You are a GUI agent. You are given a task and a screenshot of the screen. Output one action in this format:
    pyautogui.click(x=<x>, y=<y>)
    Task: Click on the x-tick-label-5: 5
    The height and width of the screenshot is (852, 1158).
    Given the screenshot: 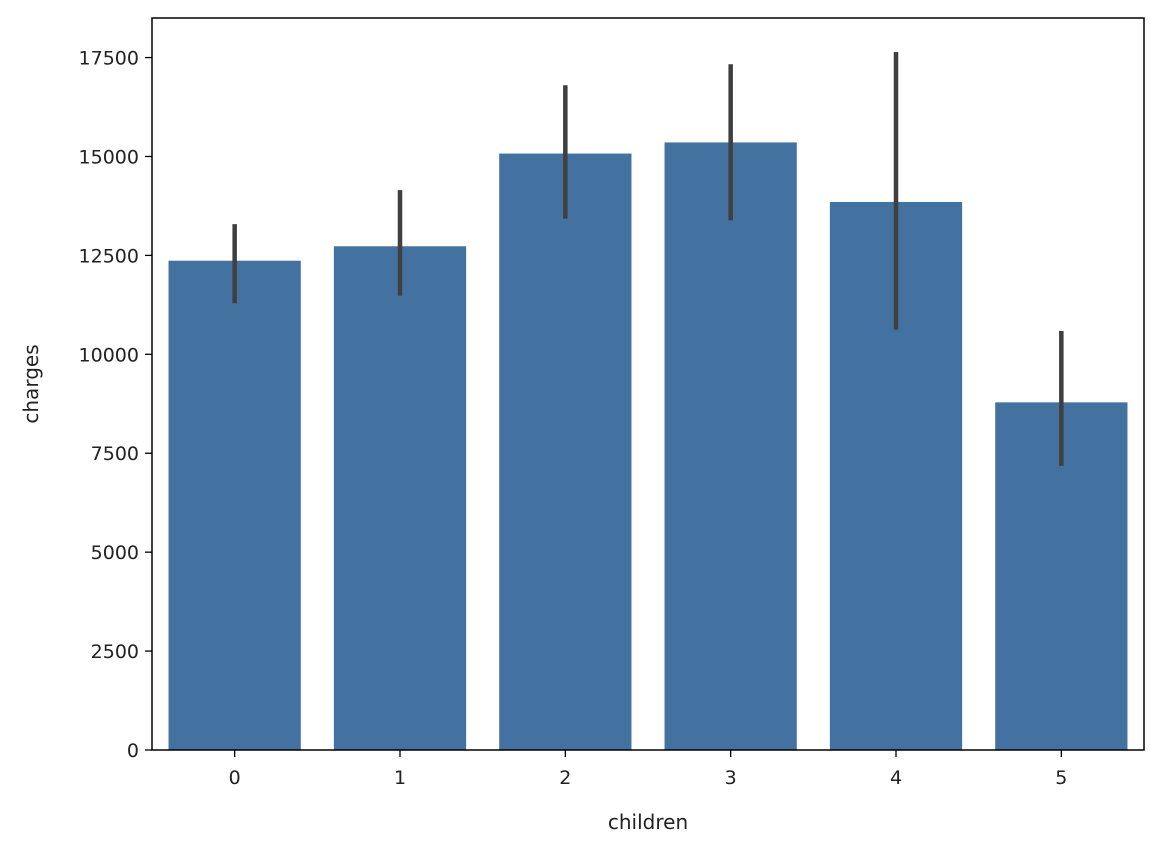 What is the action you would take?
    pyautogui.click(x=1061, y=778)
    